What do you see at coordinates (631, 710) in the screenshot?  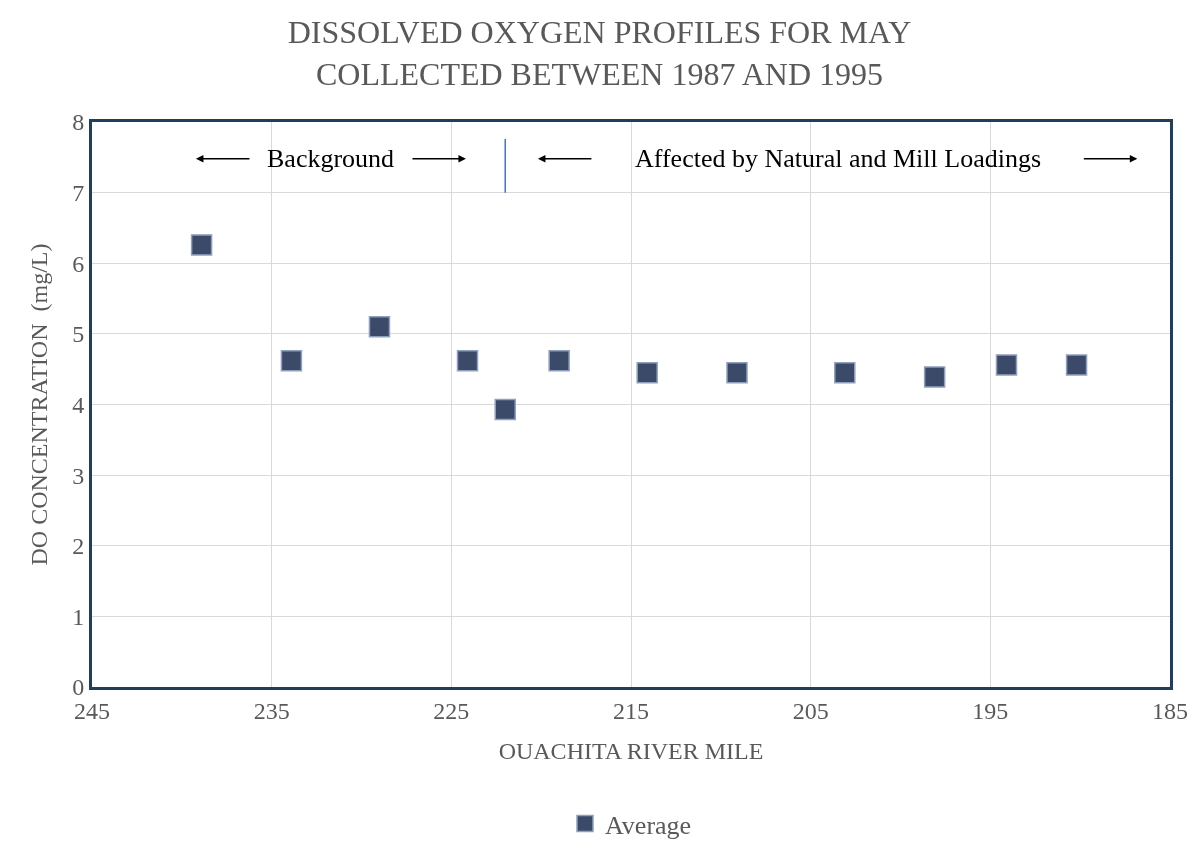 I see `x-tick-label: 215` at bounding box center [631, 710].